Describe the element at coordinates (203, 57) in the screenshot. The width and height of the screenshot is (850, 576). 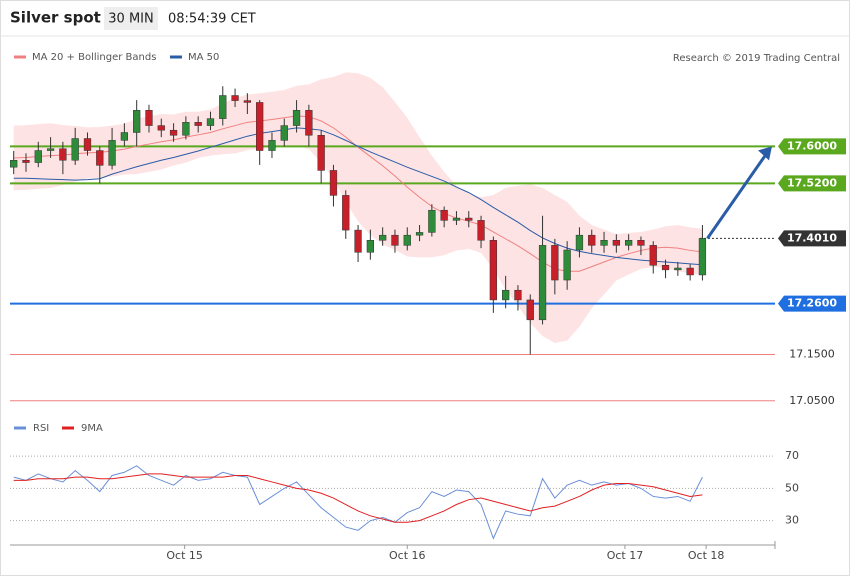
I see `legend-label: MA 50` at that location.